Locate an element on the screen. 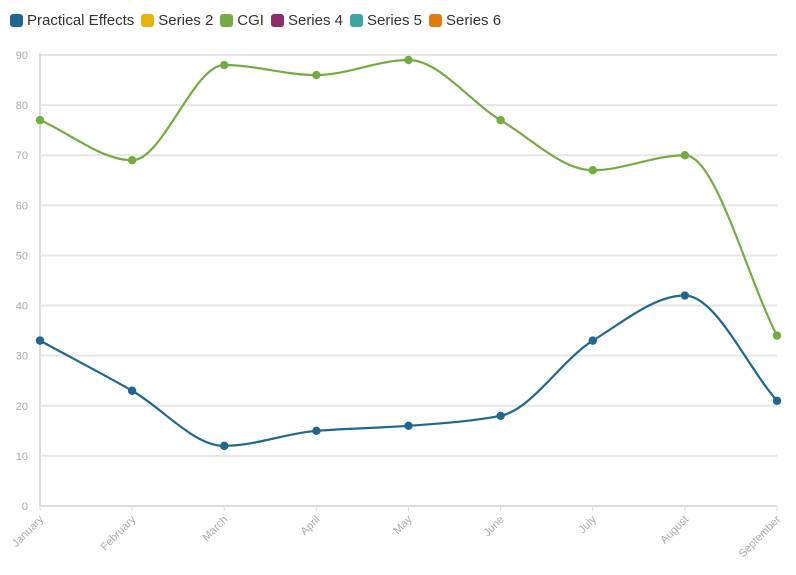 The width and height of the screenshot is (796, 575). data-point-practical-effects-february is located at coordinates (132, 390).